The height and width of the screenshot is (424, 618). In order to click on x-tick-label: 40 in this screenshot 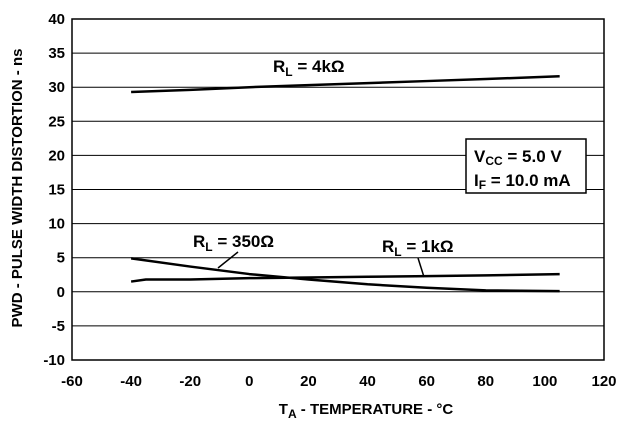, I will do `click(367, 381)`.